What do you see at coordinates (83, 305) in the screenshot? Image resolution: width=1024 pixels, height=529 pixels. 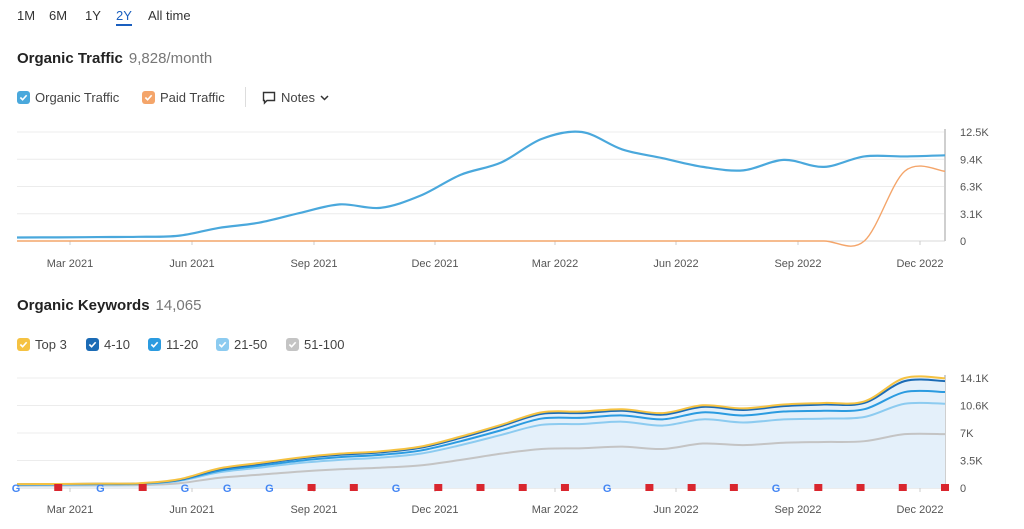 I see `keywords-title: Organic Keywords` at bounding box center [83, 305].